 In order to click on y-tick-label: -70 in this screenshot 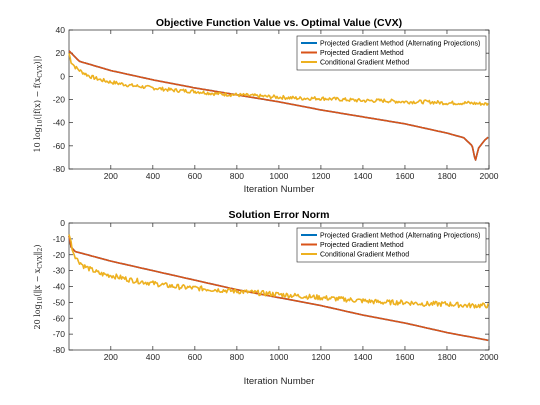, I will do `click(59, 334)`.